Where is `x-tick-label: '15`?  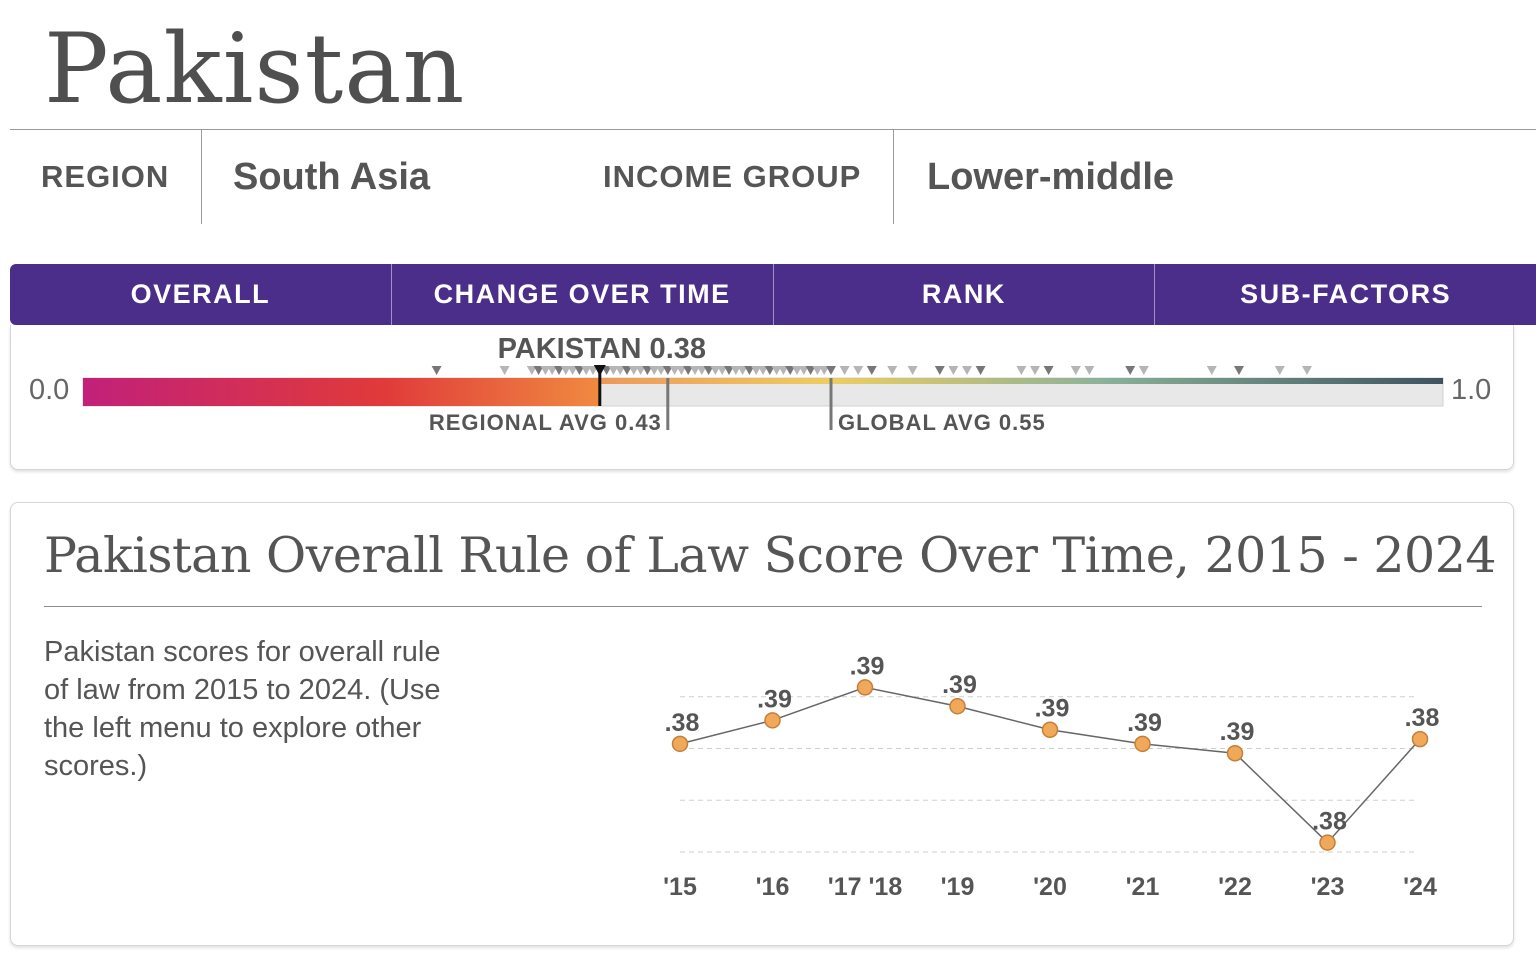 x-tick-label: '15 is located at coordinates (680, 887).